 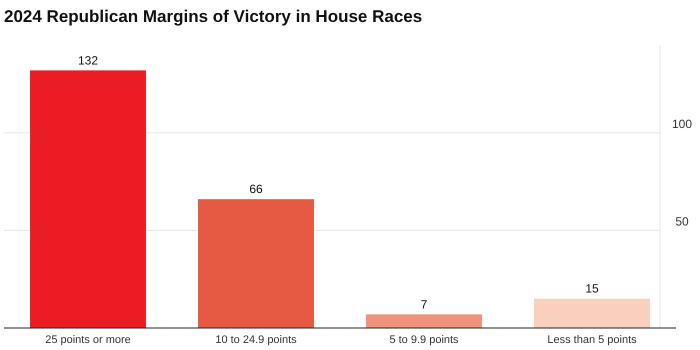 What do you see at coordinates (256, 340) in the screenshot?
I see `x-tick-label: 10 to 24.9 points` at bounding box center [256, 340].